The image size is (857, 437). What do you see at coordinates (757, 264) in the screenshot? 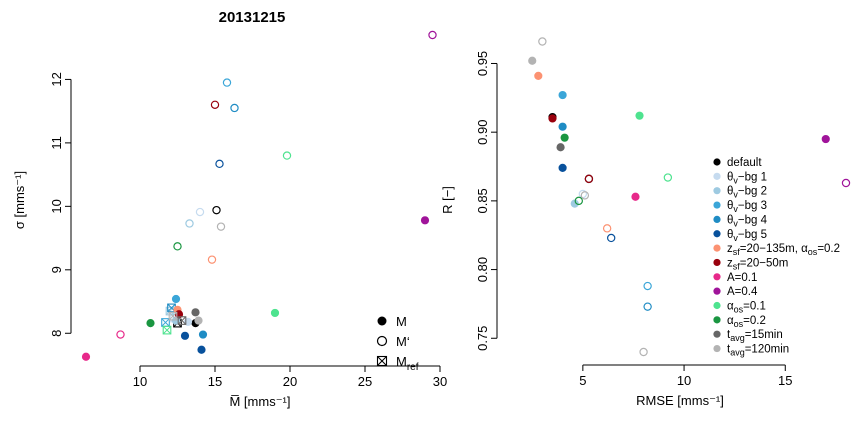
I see `legend-label: zsf=20−50m` at bounding box center [757, 264].